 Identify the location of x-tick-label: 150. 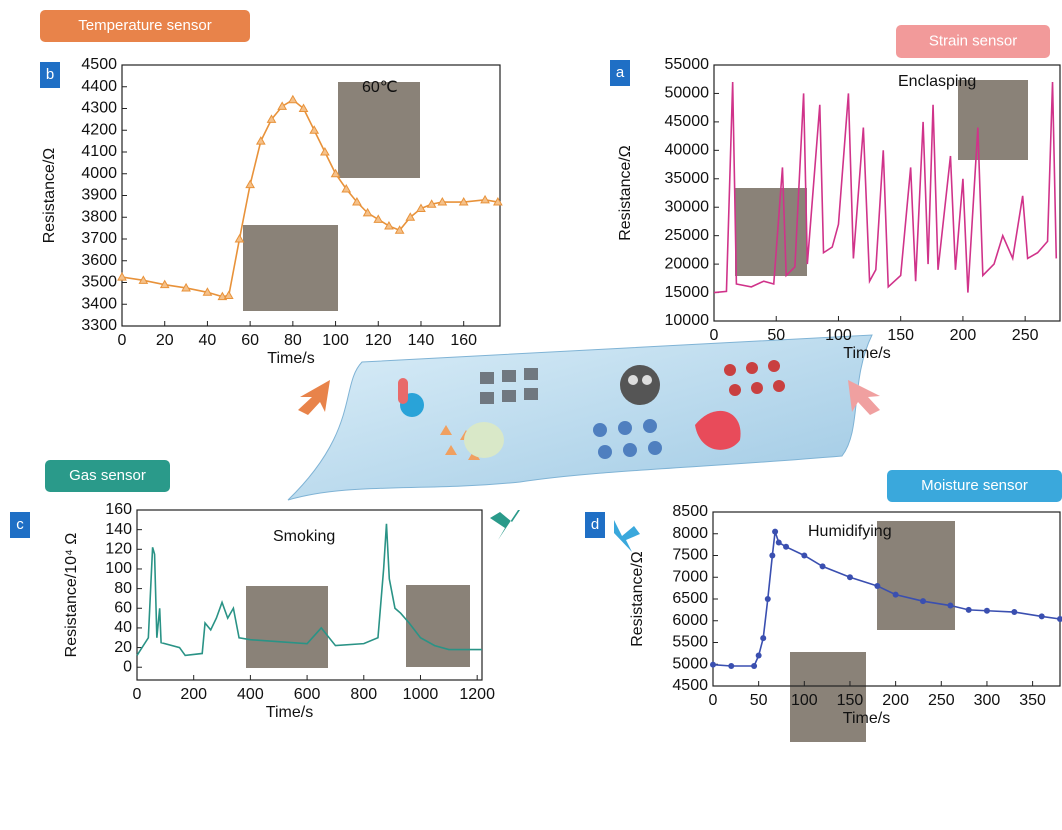
(850, 700).